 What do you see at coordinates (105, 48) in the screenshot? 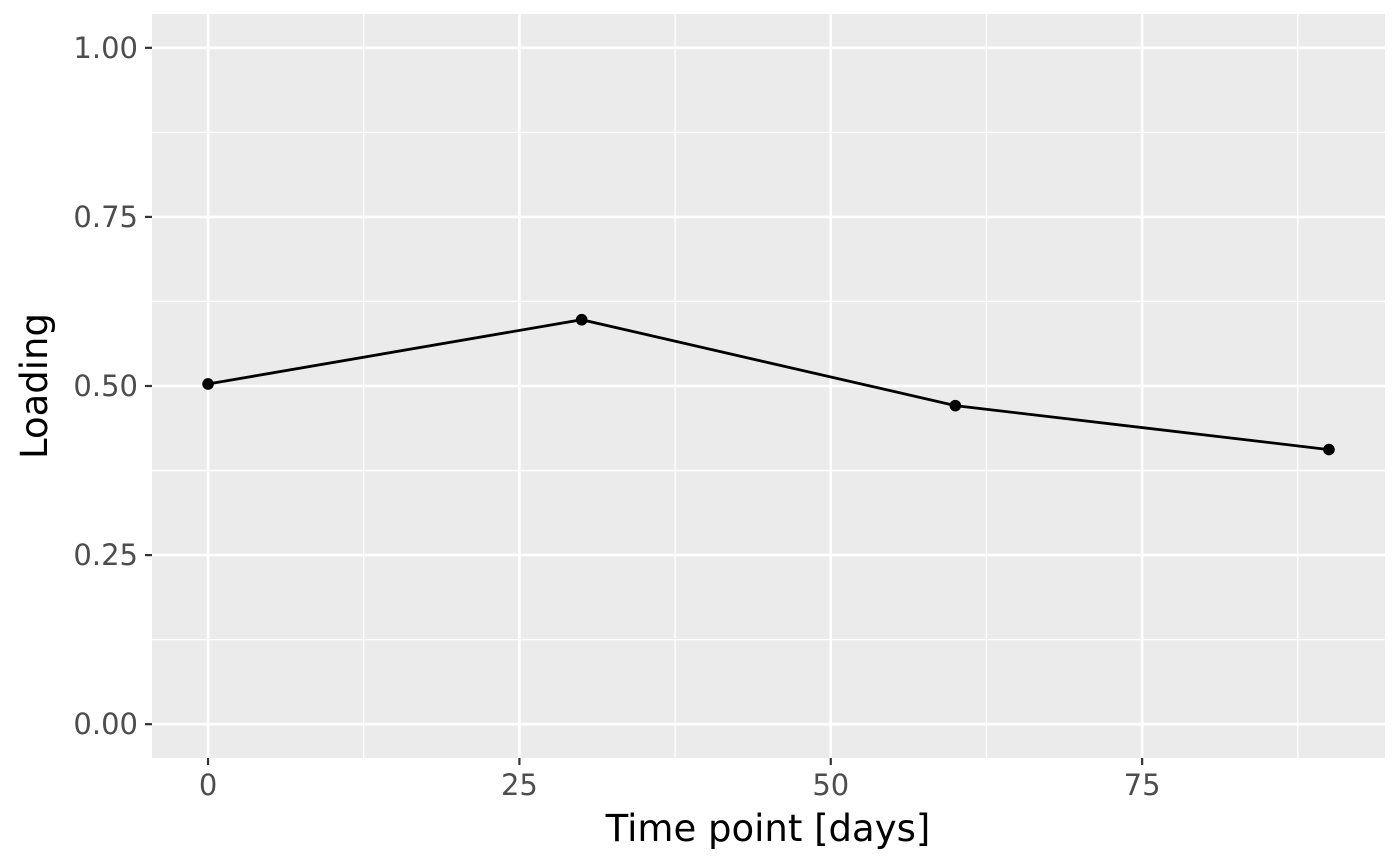
I see `y-tick-label: 1.00` at bounding box center [105, 48].